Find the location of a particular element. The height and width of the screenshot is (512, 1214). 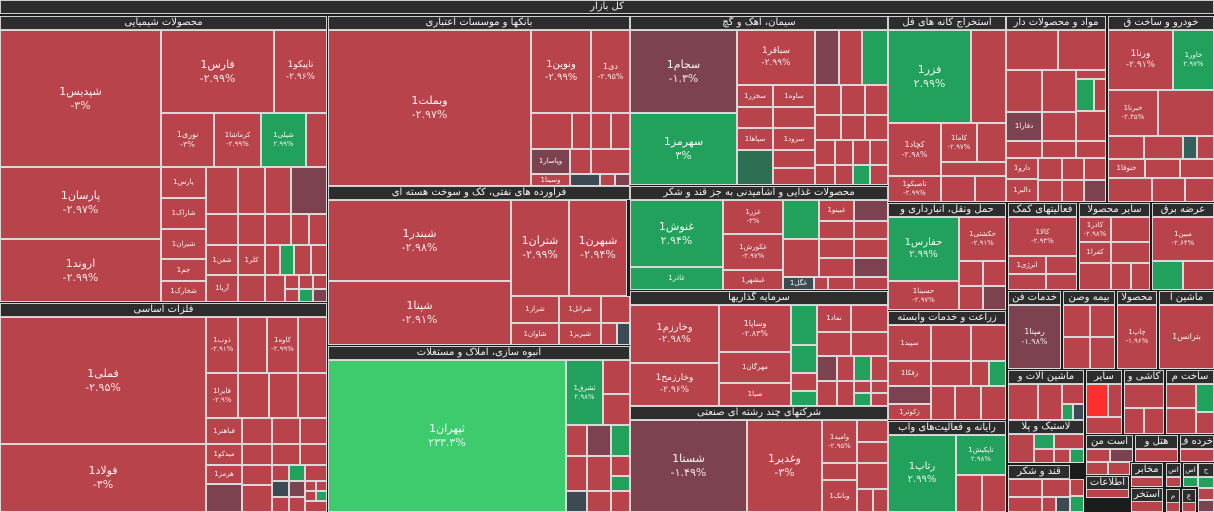

sector-header: عرضه برق is located at coordinates (1183, 210).